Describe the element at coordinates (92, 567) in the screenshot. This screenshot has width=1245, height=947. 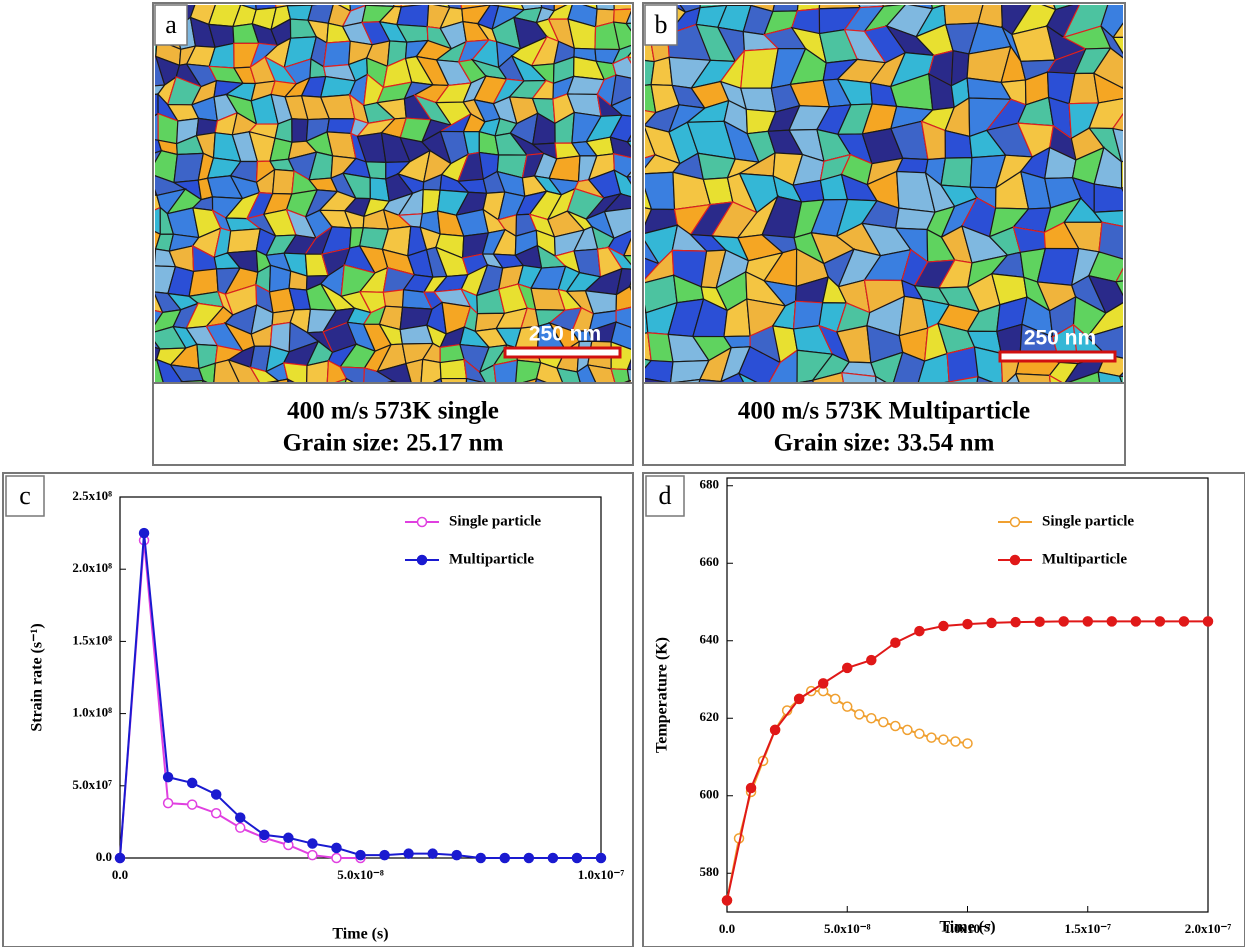
I see `y-tick-label: 2.0x10⁸` at that location.